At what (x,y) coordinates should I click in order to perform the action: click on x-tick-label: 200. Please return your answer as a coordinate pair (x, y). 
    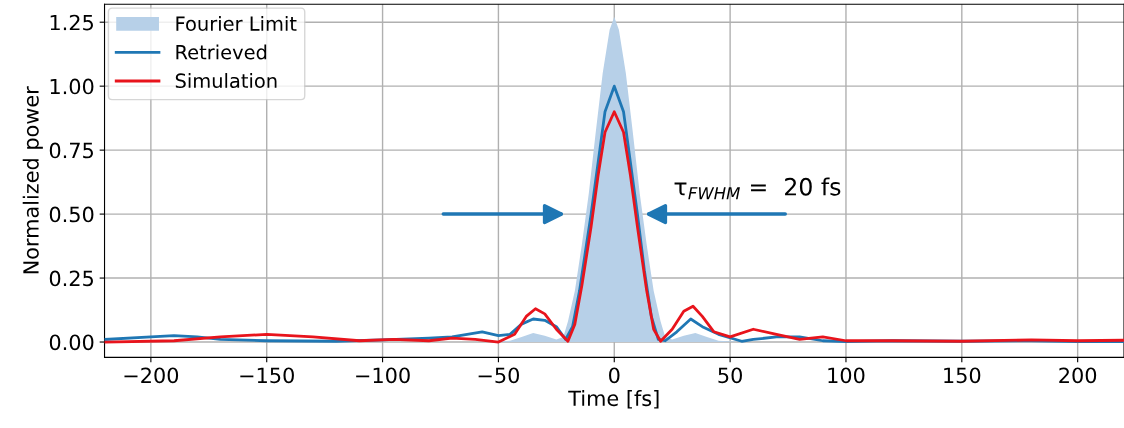
    Looking at the image, I should click on (1078, 375).